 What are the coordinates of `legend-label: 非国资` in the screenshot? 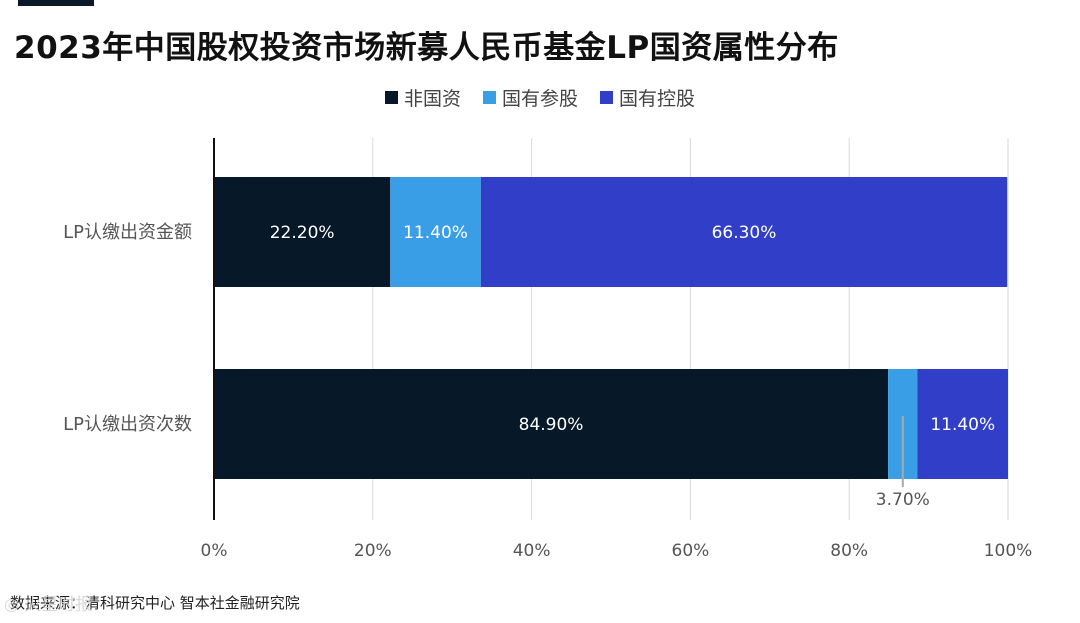 It's located at (432, 99).